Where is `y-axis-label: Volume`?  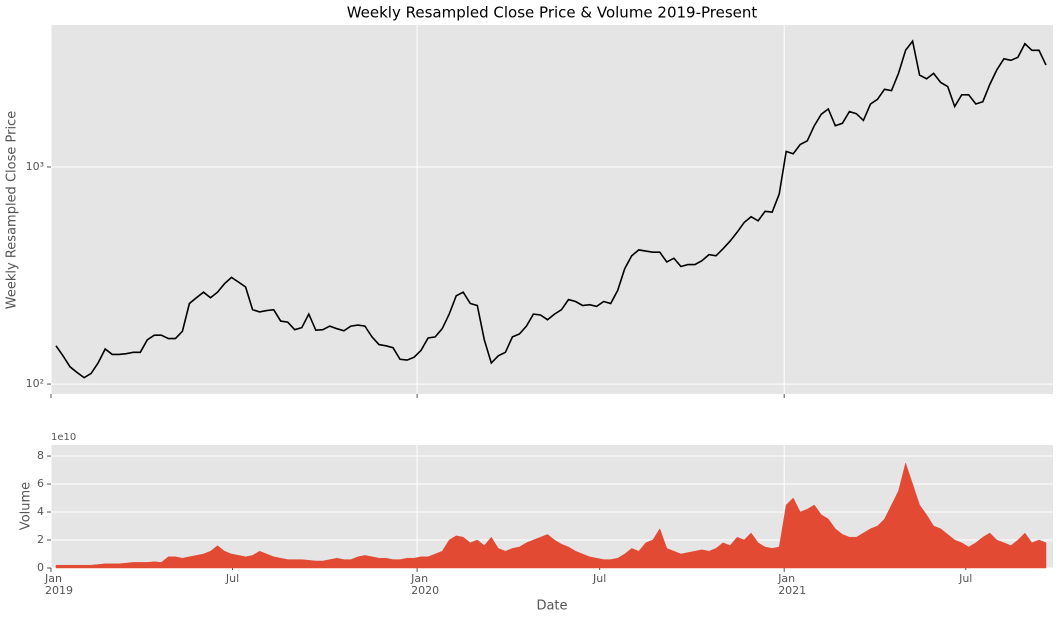 y-axis-label: Volume is located at coordinates (26, 506).